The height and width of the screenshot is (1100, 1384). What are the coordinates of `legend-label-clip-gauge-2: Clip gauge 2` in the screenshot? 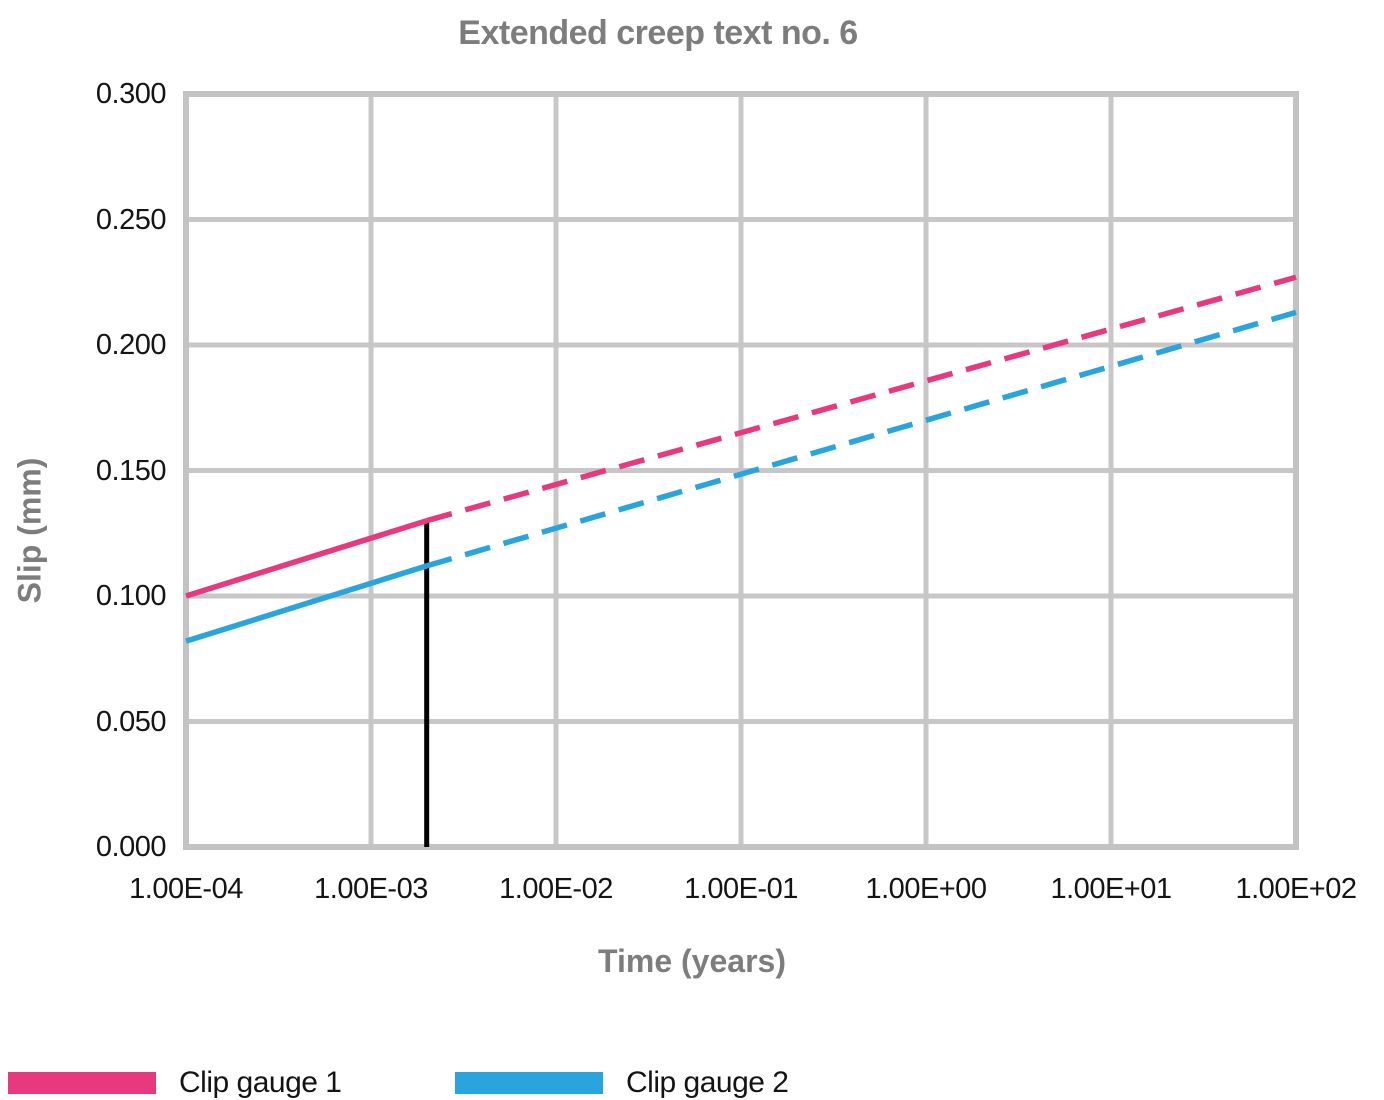 It's located at (707, 1082).